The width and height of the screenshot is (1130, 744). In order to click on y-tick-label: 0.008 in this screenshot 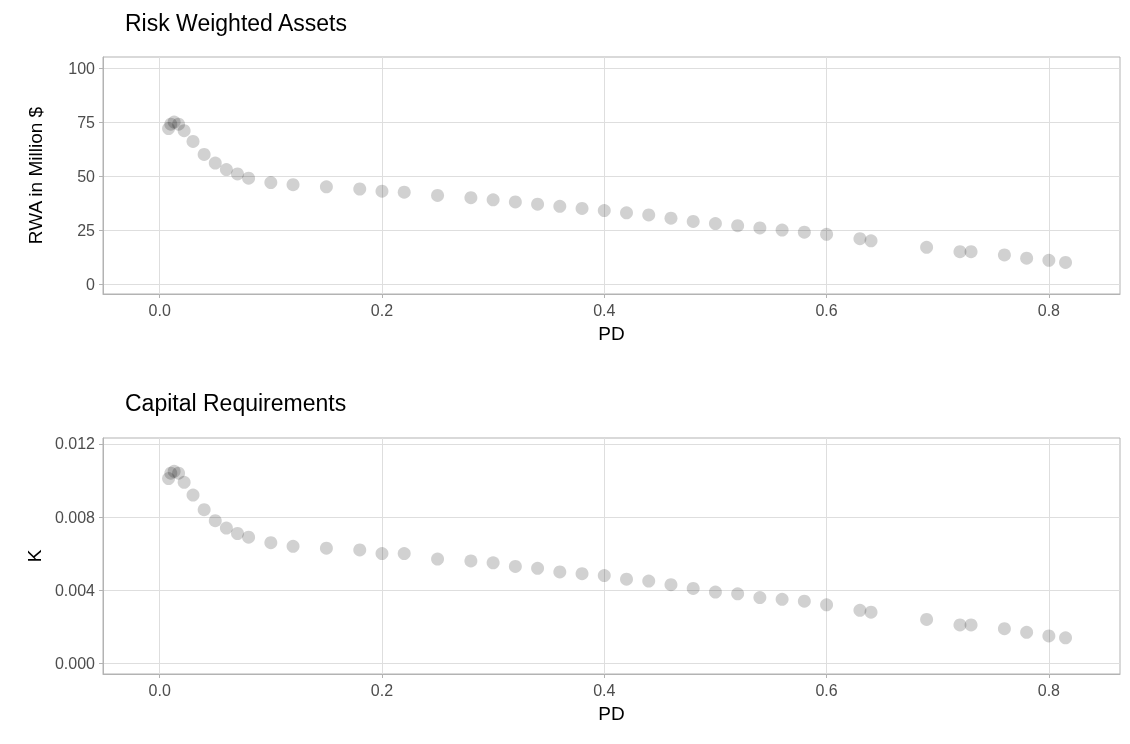, I will do `click(75, 517)`.